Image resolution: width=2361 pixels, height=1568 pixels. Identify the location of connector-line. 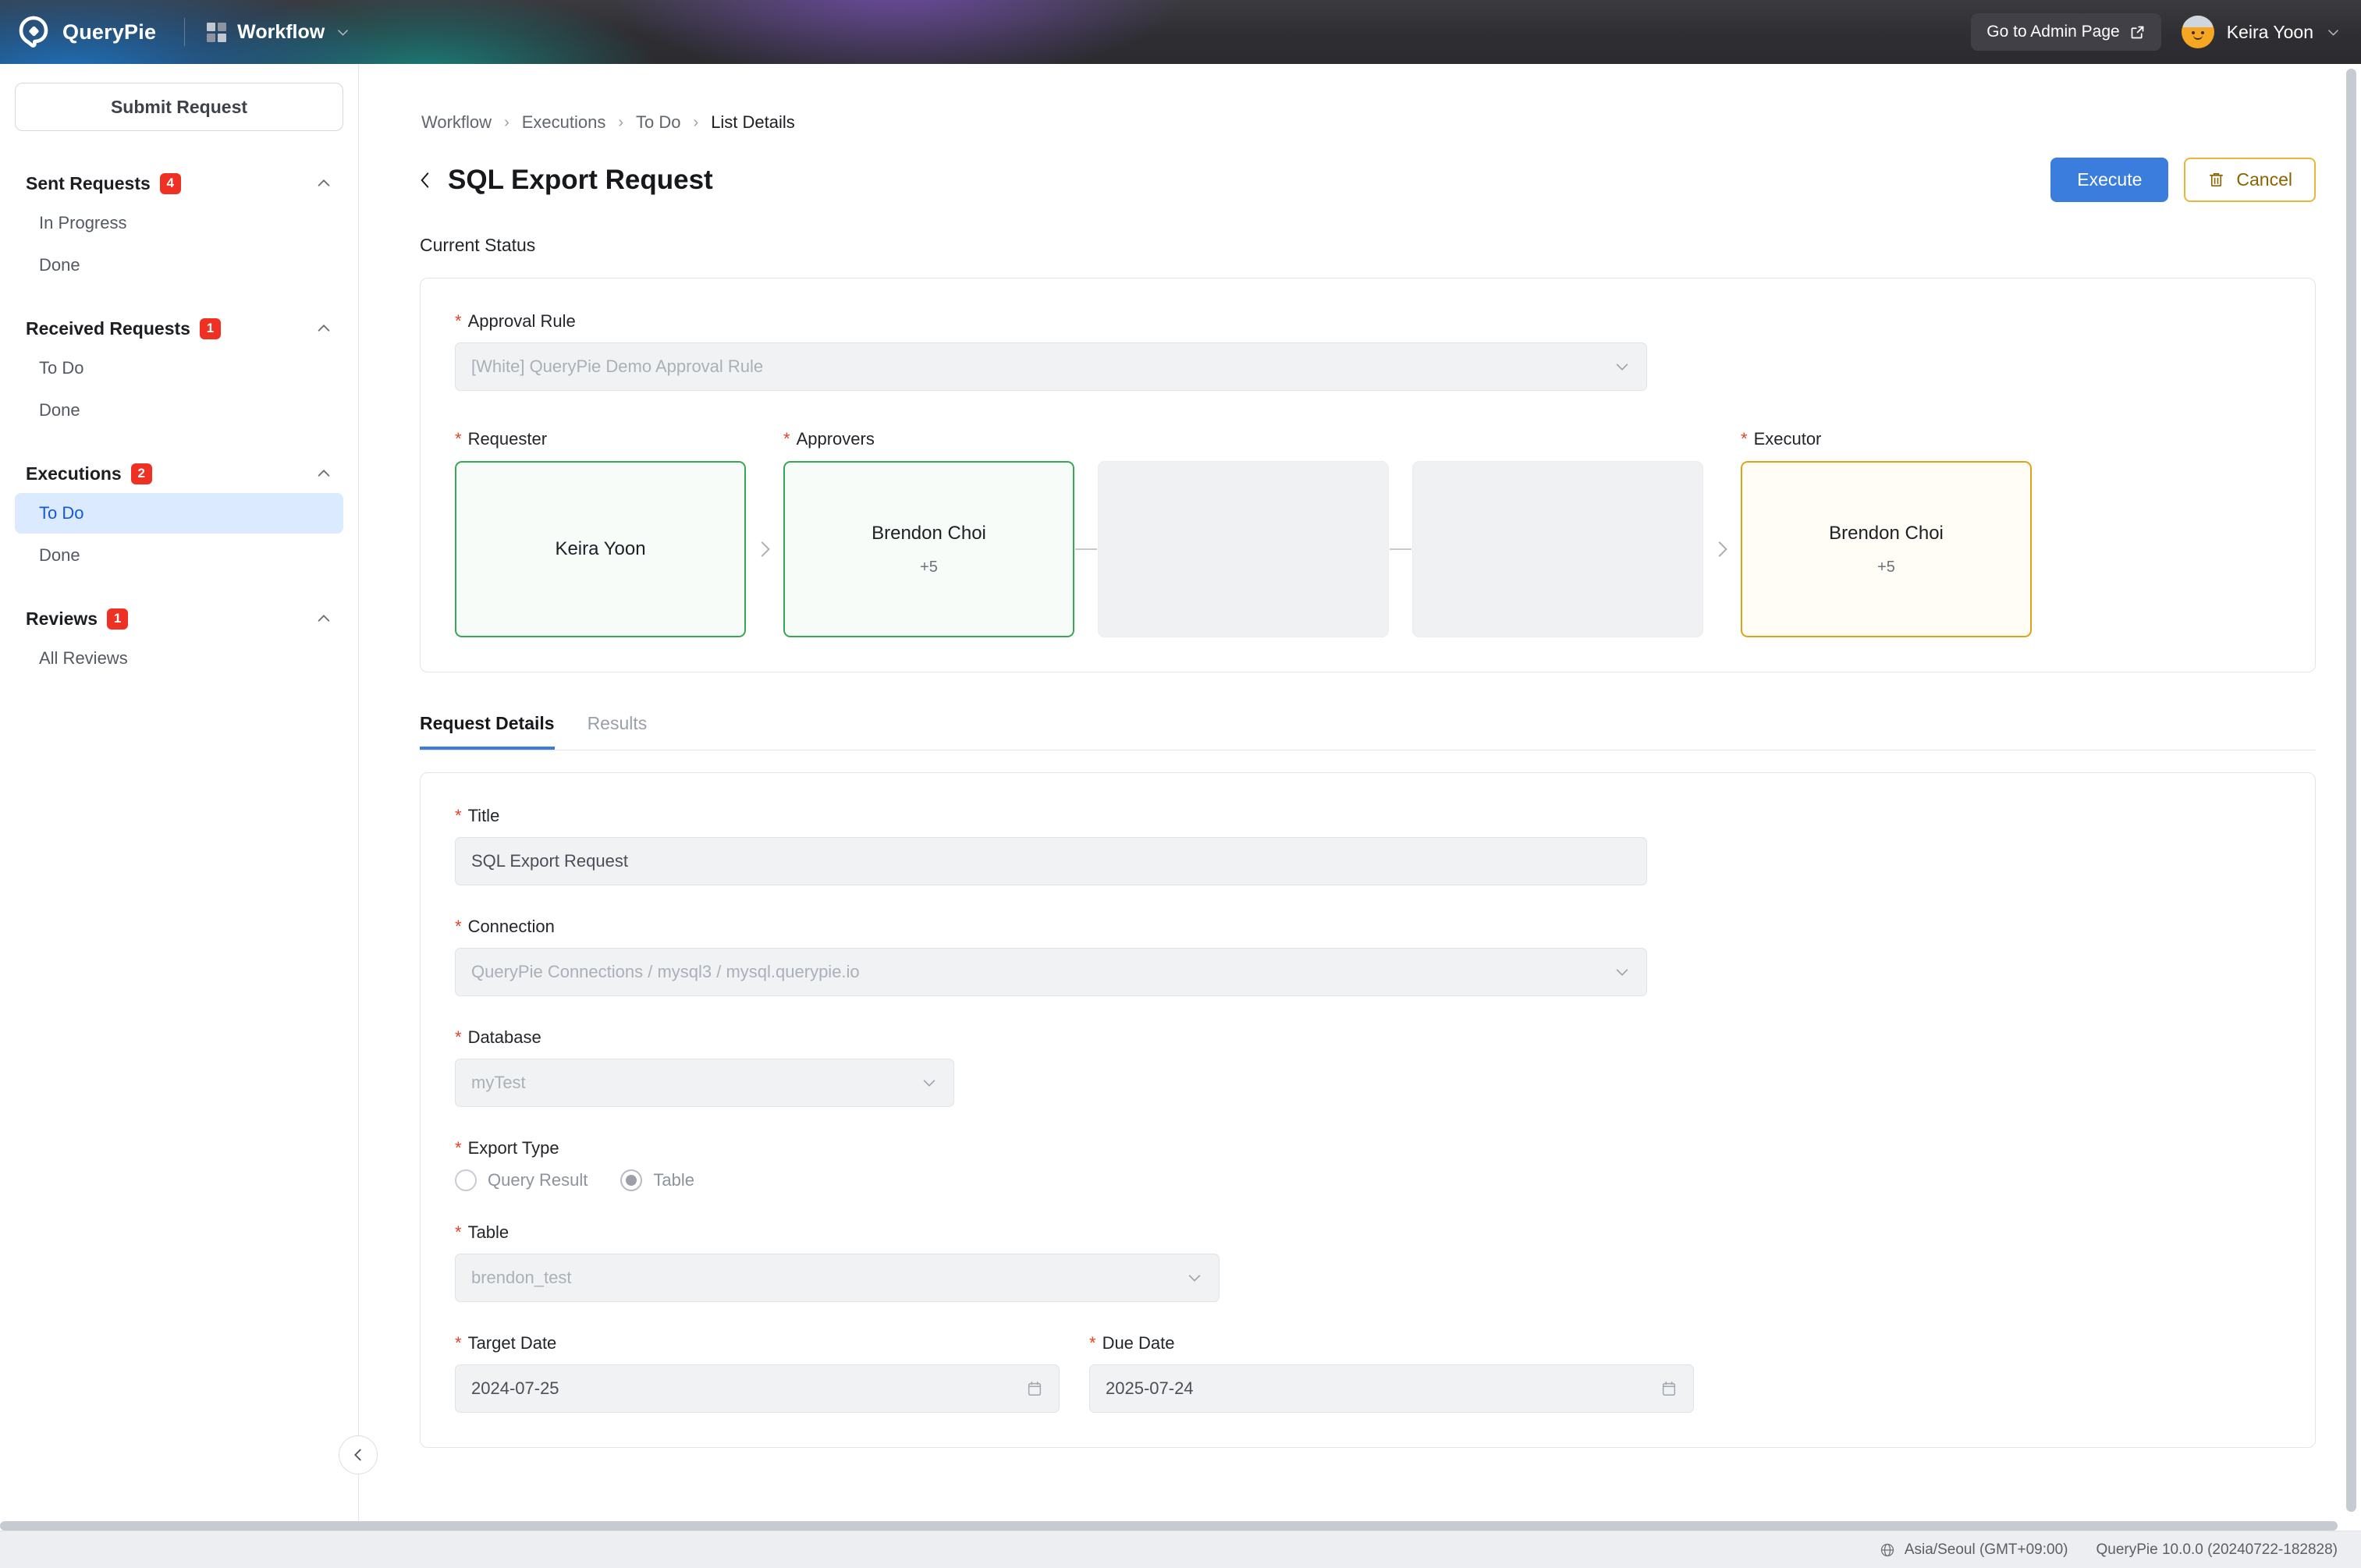
(1400, 549).